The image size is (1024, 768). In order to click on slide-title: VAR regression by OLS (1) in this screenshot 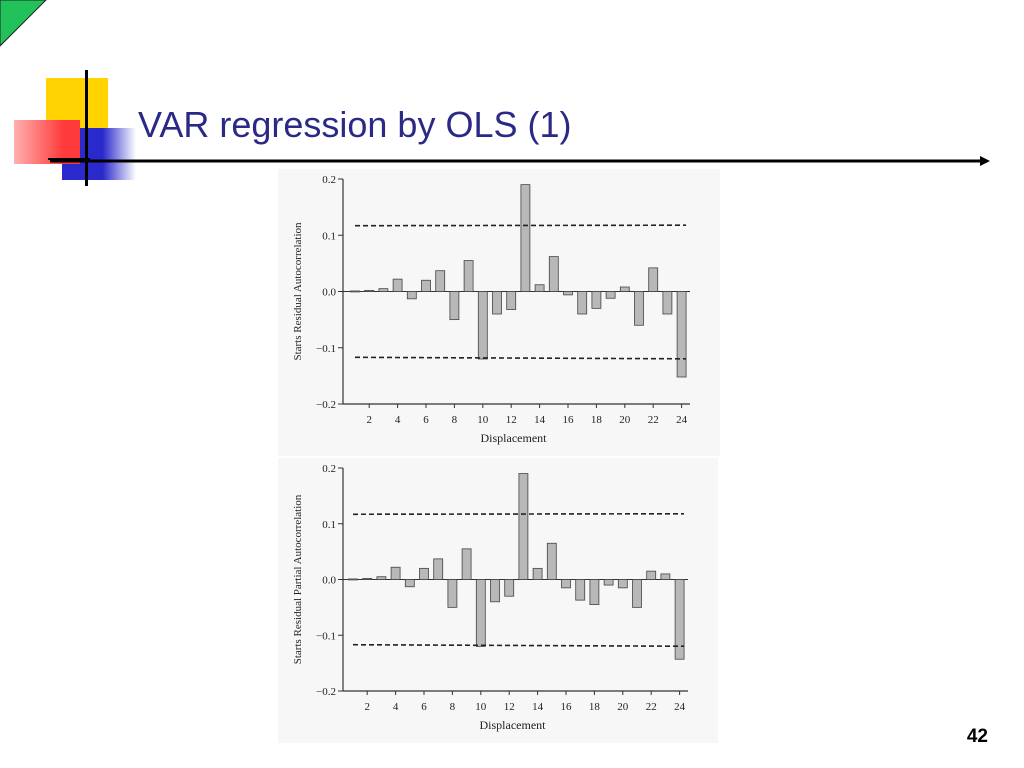, I will do `click(355, 124)`.